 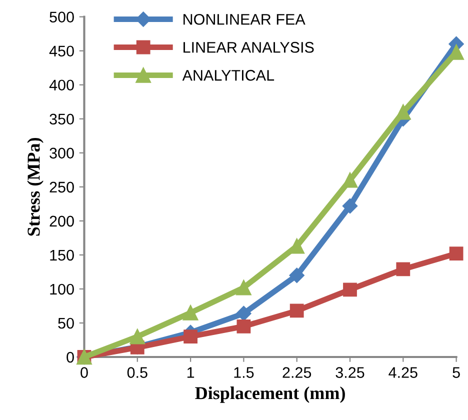 What do you see at coordinates (244, 372) in the screenshot?
I see `x-tick-label: 1.5` at bounding box center [244, 372].